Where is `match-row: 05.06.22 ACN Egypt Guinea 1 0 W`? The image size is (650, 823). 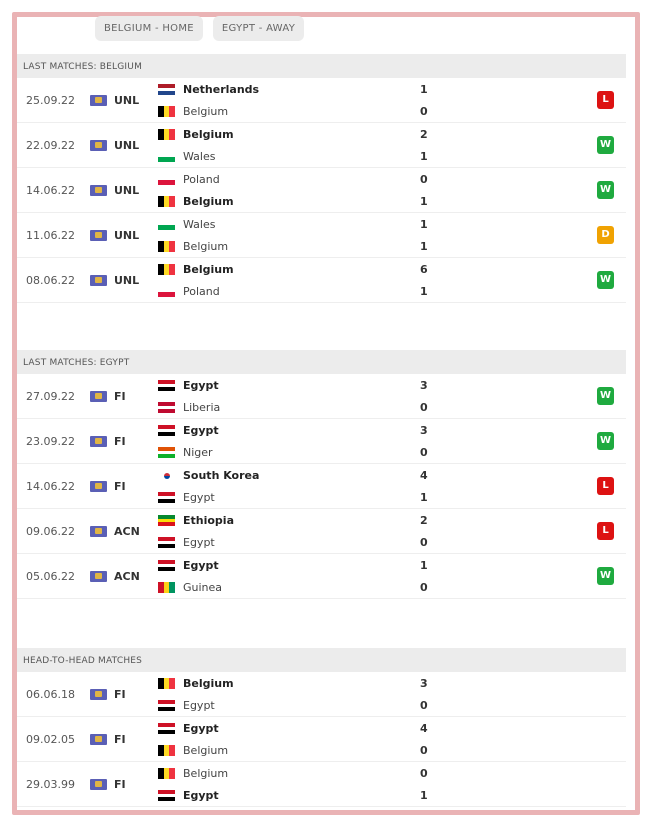
match-row: 05.06.22 ACN Egypt Guinea 1 0 W is located at coordinates (321, 576).